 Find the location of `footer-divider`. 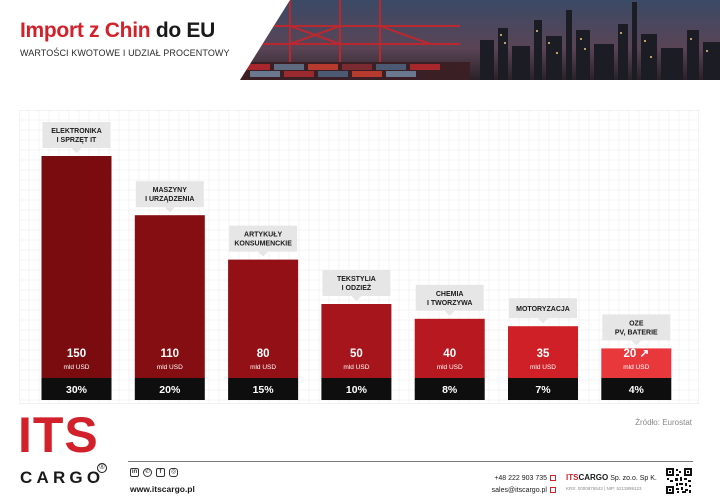

footer-divider is located at coordinates (410, 461).